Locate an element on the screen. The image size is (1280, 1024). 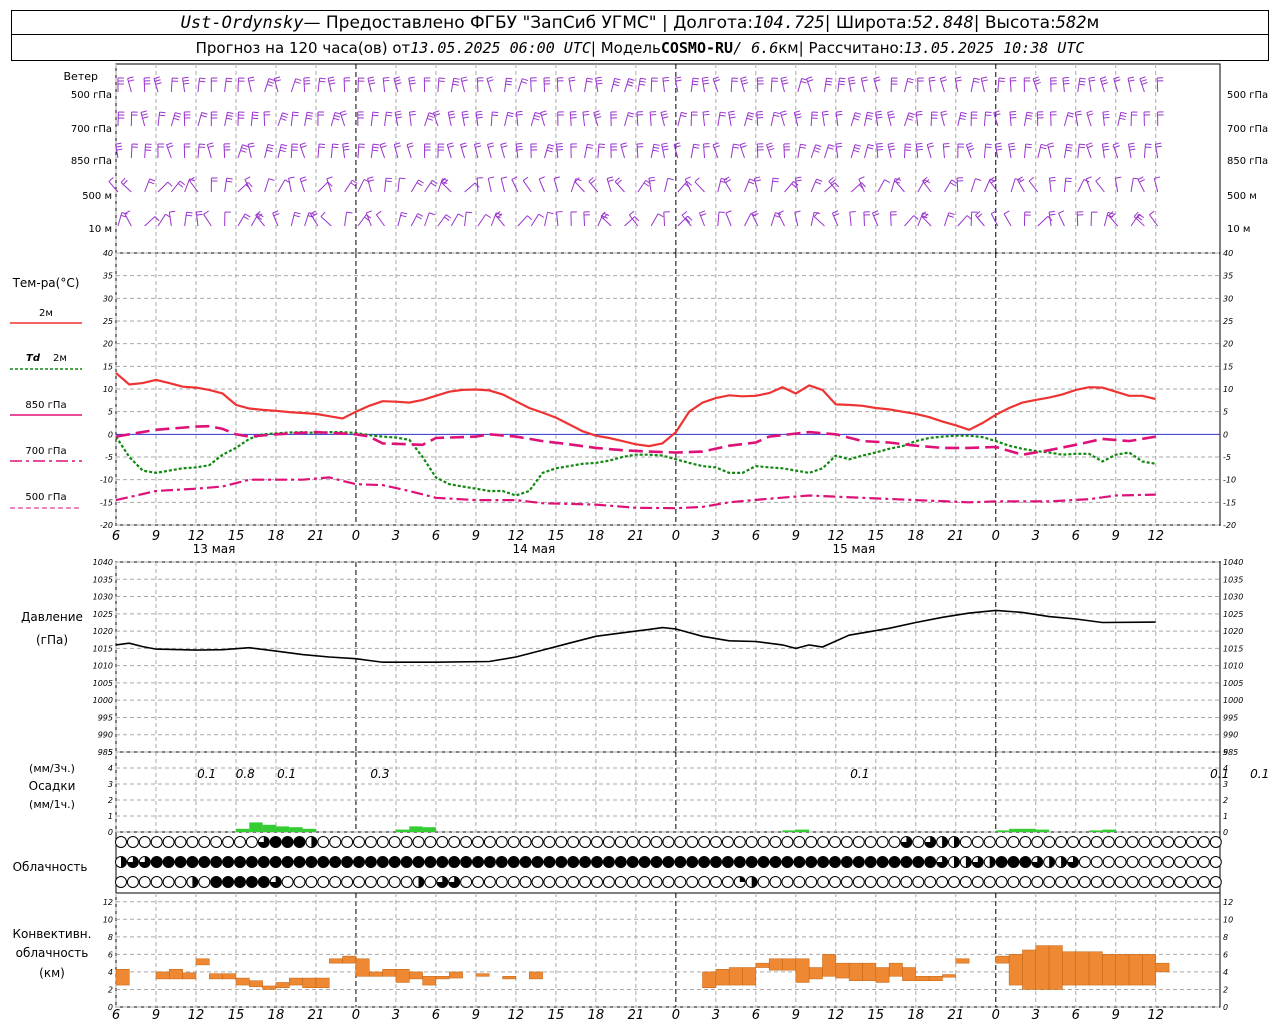
hour-tick-label: 15 is located at coordinates (876, 536).